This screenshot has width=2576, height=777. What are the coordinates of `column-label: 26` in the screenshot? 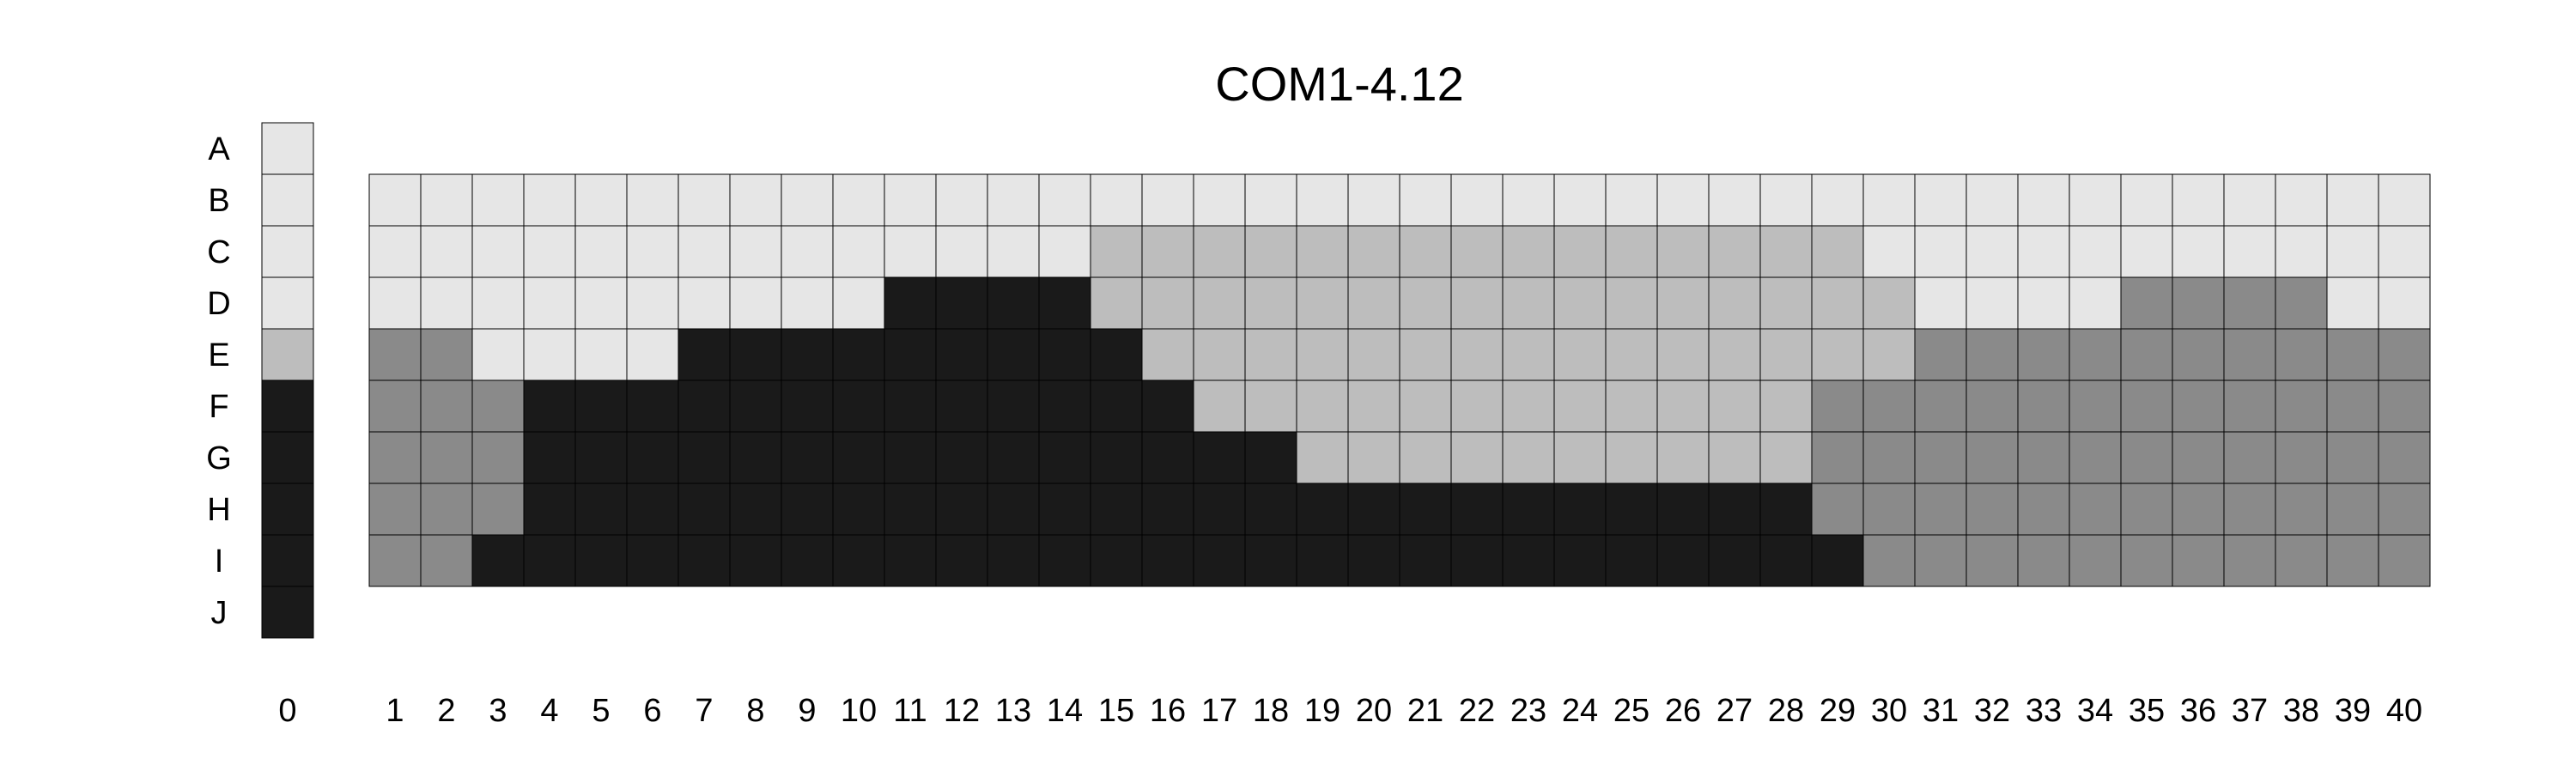 It's located at (1683, 711).